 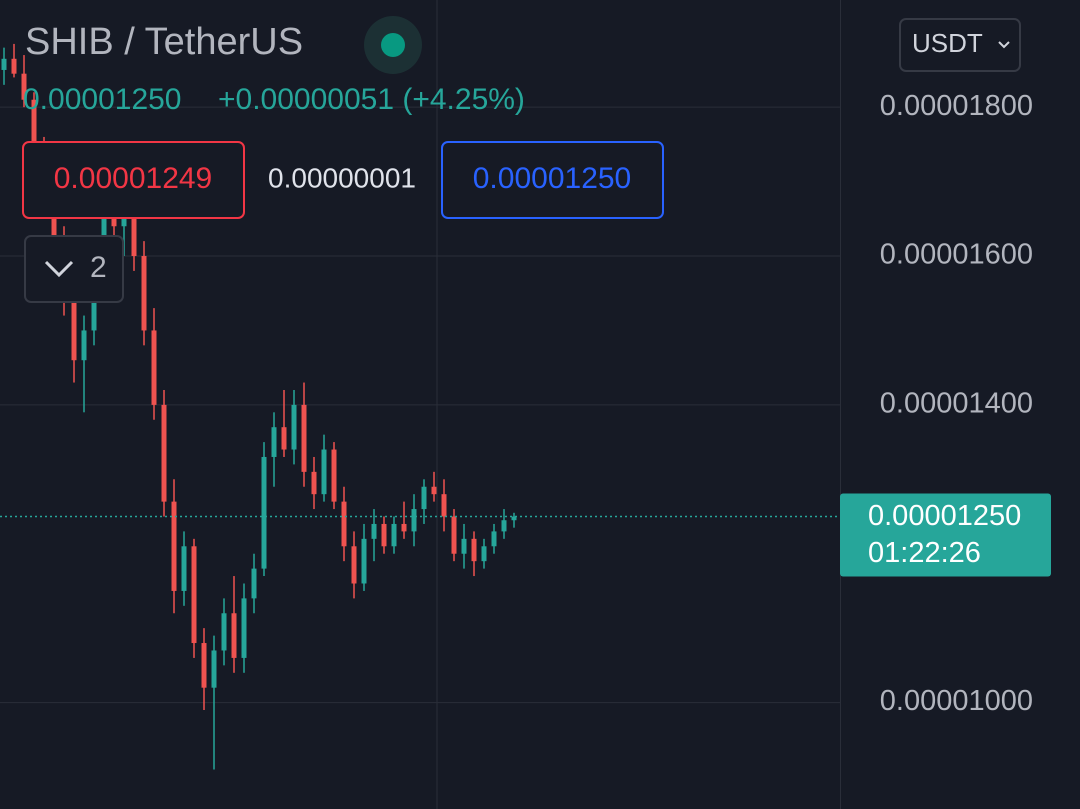 What do you see at coordinates (342, 177) in the screenshot?
I see `spread: 0.00000001` at bounding box center [342, 177].